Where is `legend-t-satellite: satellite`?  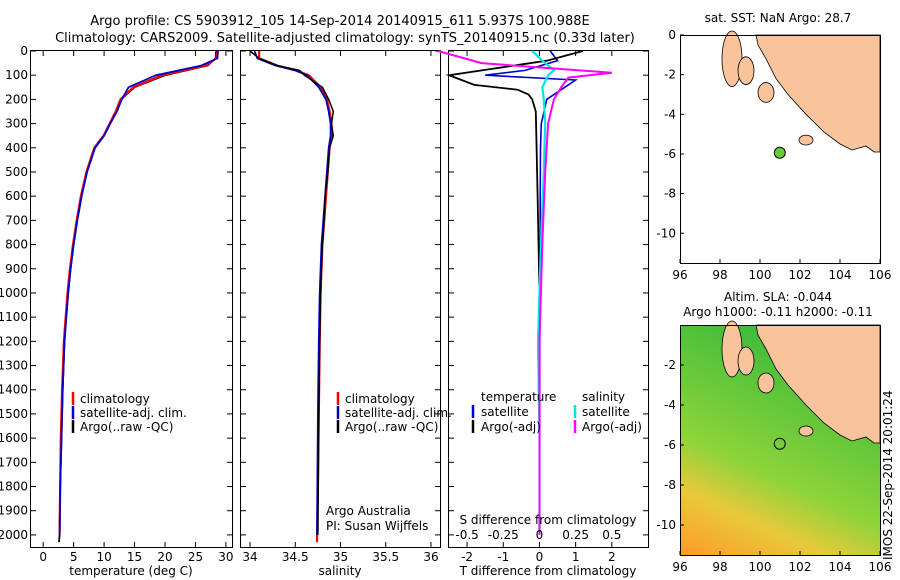
legend-t-satellite: satellite is located at coordinates (505, 412).